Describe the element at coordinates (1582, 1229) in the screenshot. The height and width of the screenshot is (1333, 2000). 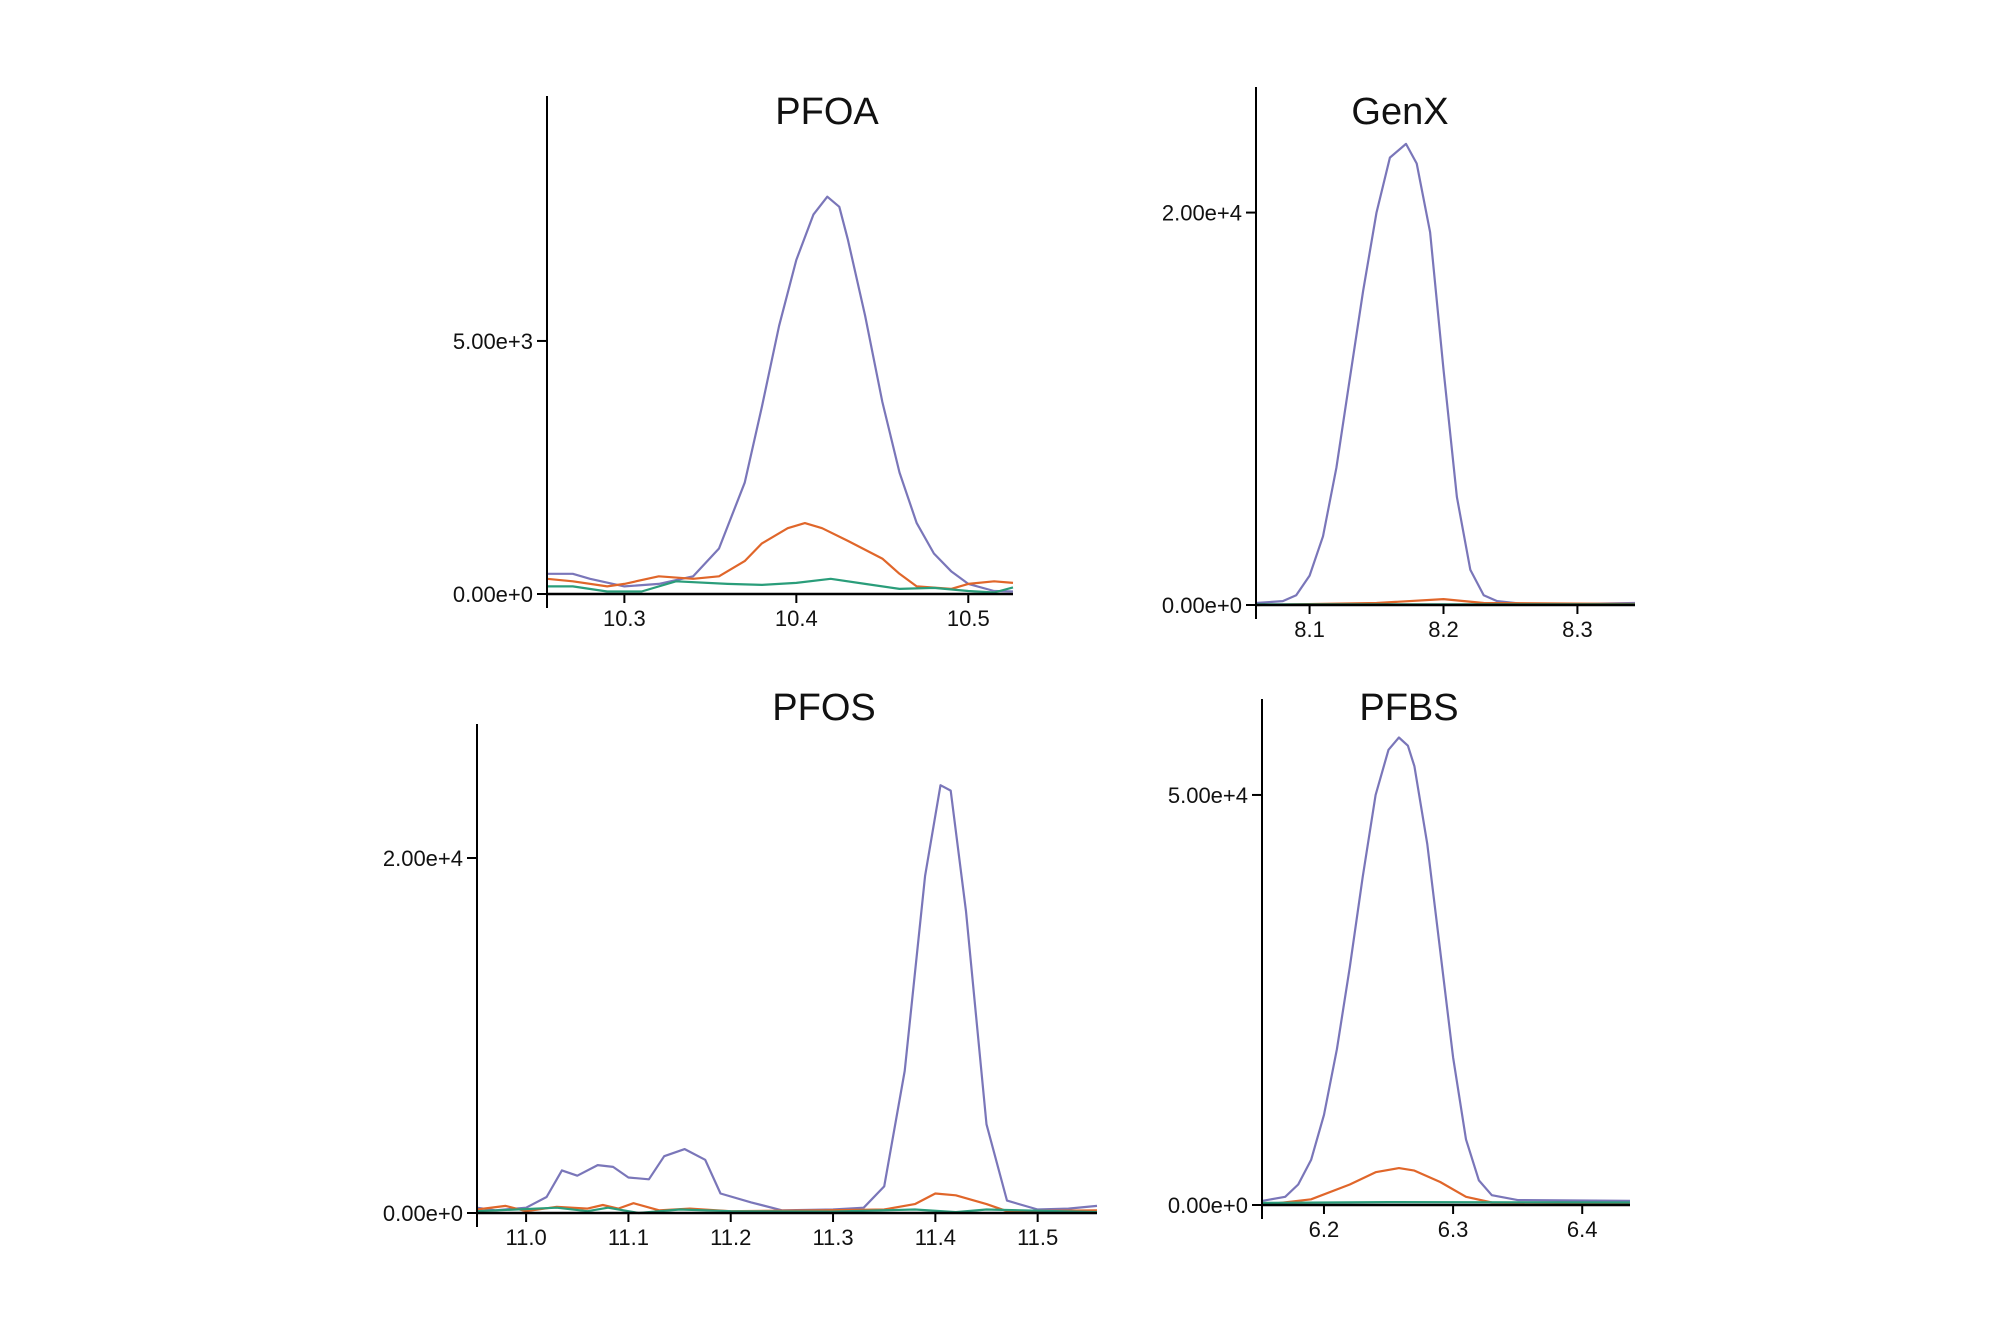
I see `x-tick-label: 6.4` at that location.